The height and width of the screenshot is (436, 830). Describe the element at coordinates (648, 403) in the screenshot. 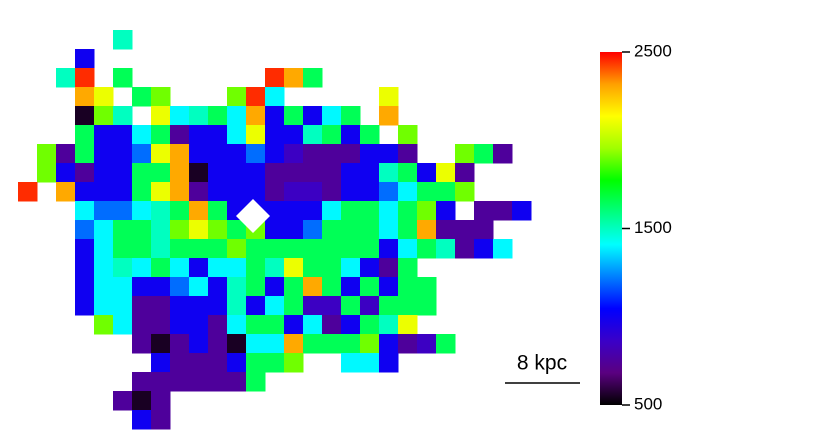

I see `colorbar-tick-label: 500` at that location.